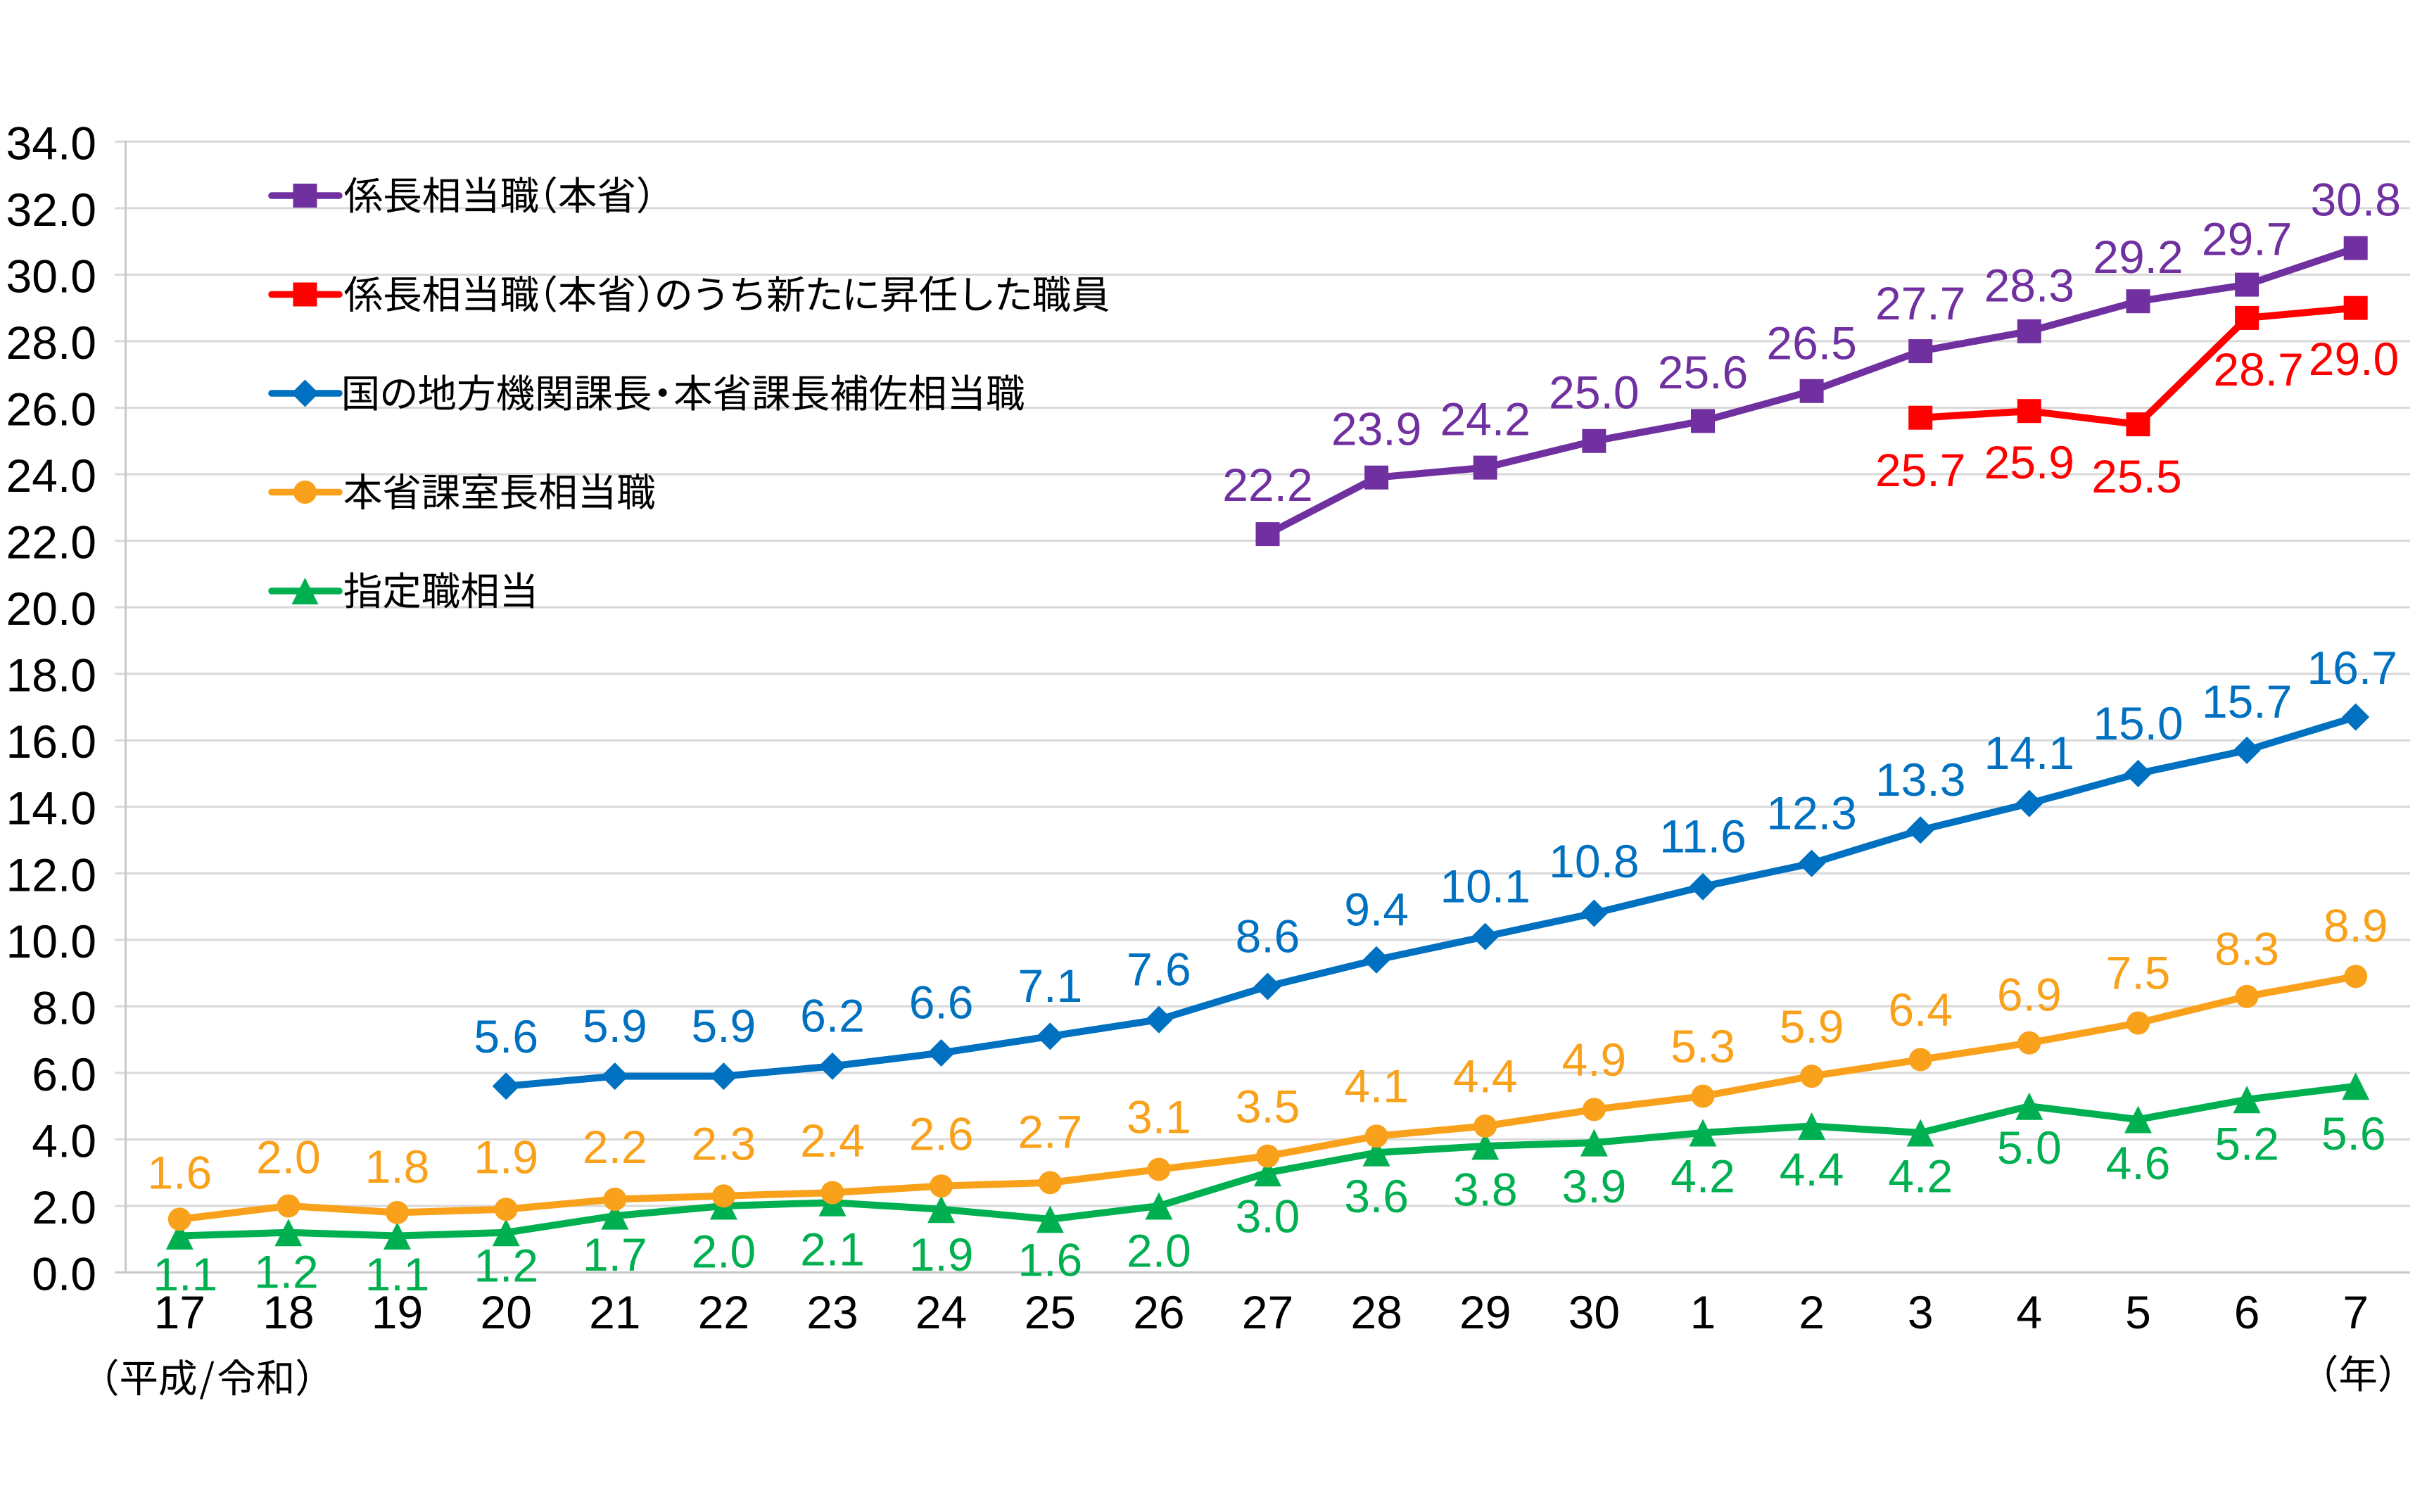 The image size is (2434, 1512). I want to click on svg-text: 10.1, so click(1485, 886).